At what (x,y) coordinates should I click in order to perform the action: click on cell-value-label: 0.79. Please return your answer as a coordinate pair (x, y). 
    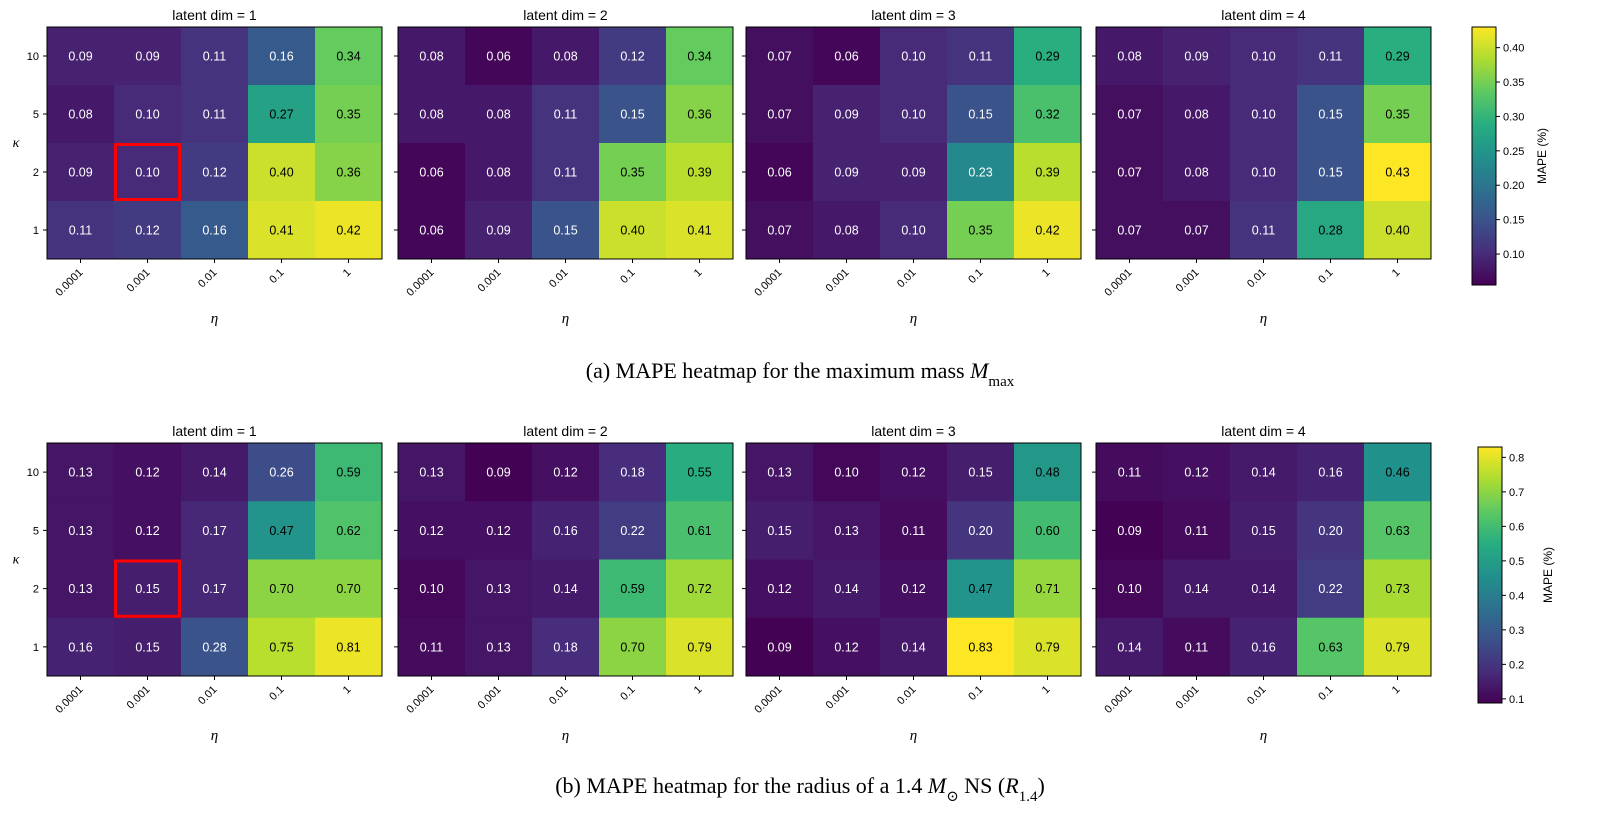
    Looking at the image, I should click on (699, 647).